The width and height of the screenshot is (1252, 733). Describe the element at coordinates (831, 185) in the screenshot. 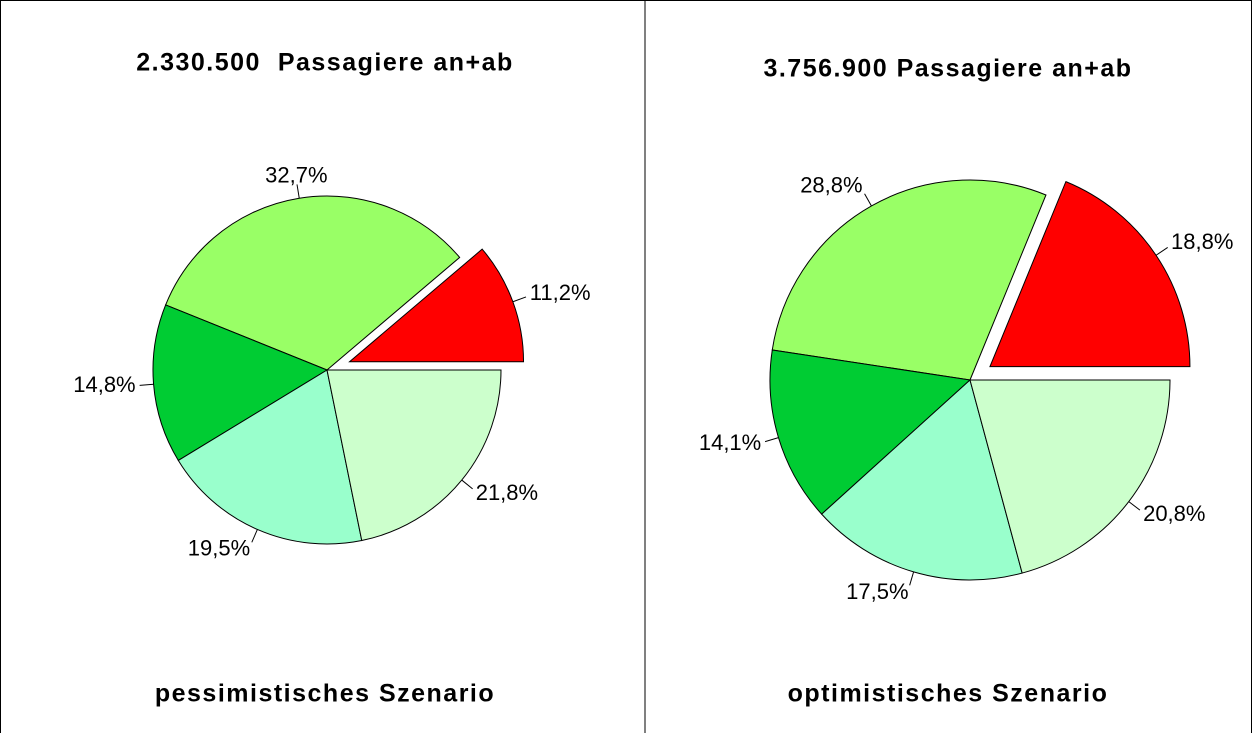

I see `data-label: 28,8%` at that location.